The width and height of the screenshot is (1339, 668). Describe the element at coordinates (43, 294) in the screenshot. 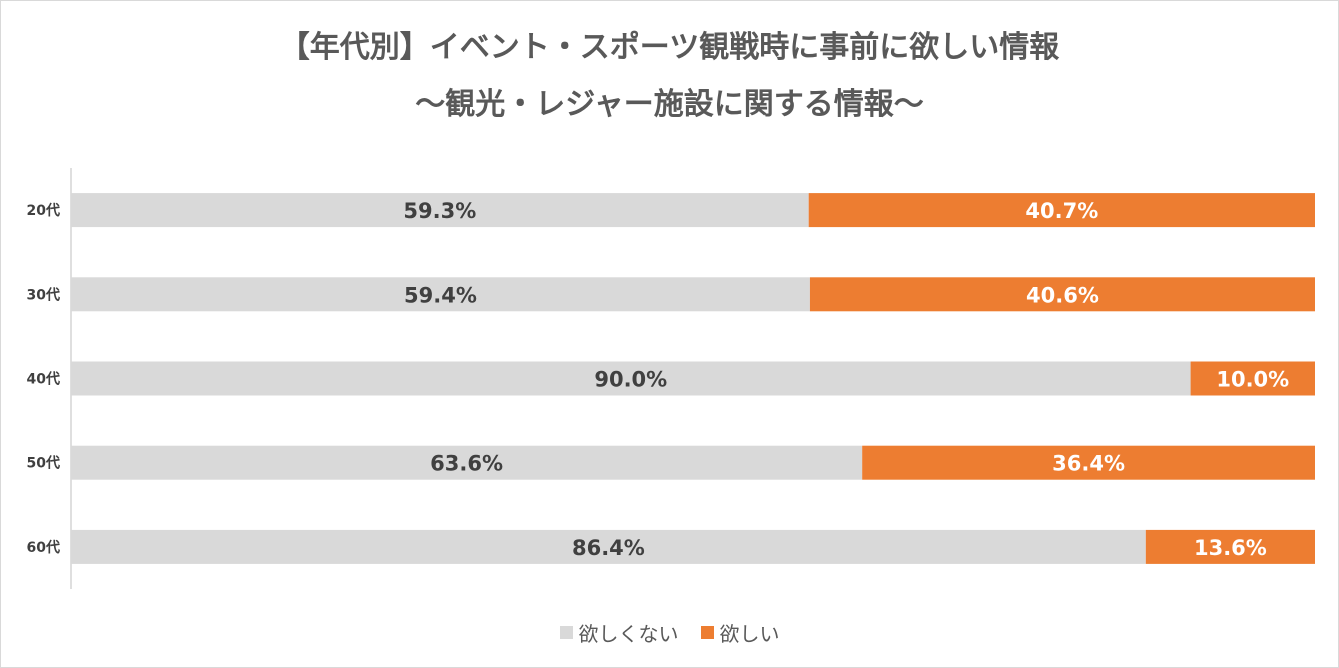

I see `category-label: 30代` at that location.